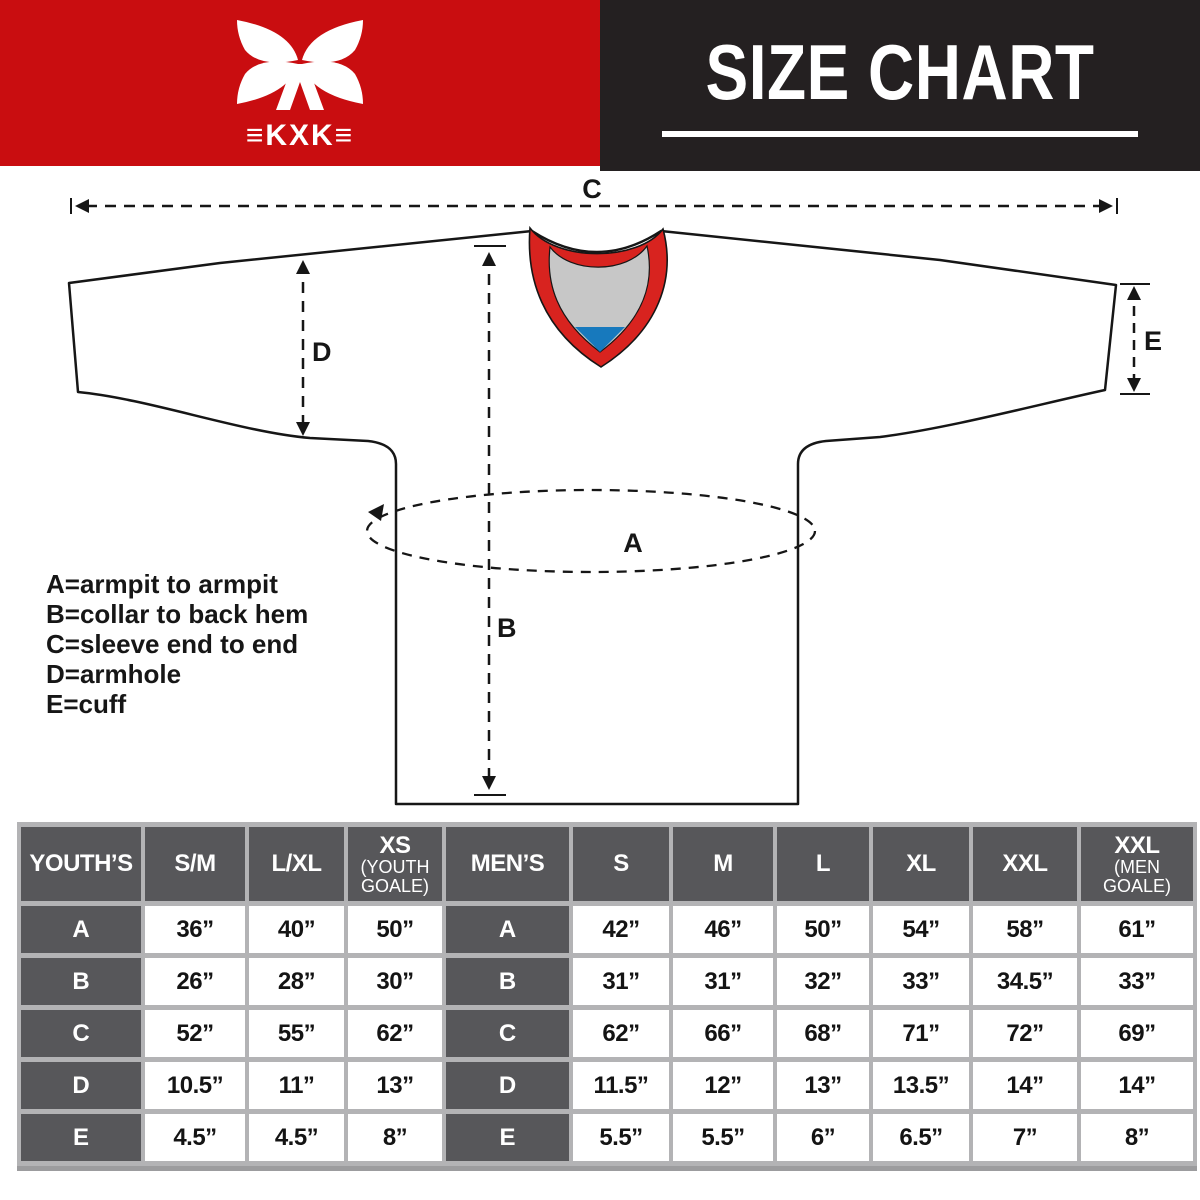  I want to click on value-cell: 11.5”, so click(621, 1085).